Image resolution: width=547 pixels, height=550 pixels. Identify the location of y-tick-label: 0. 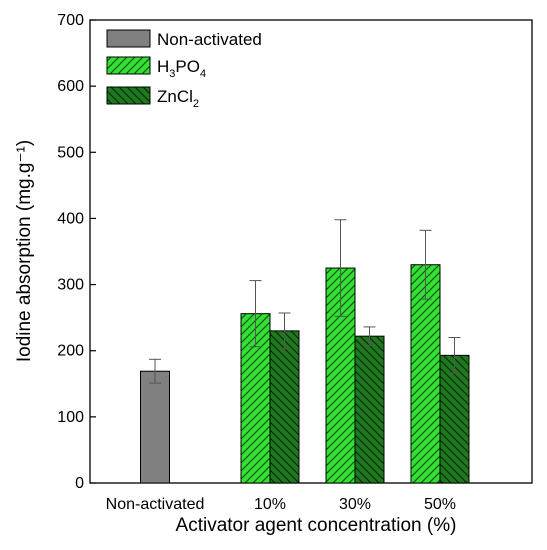
(79, 483).